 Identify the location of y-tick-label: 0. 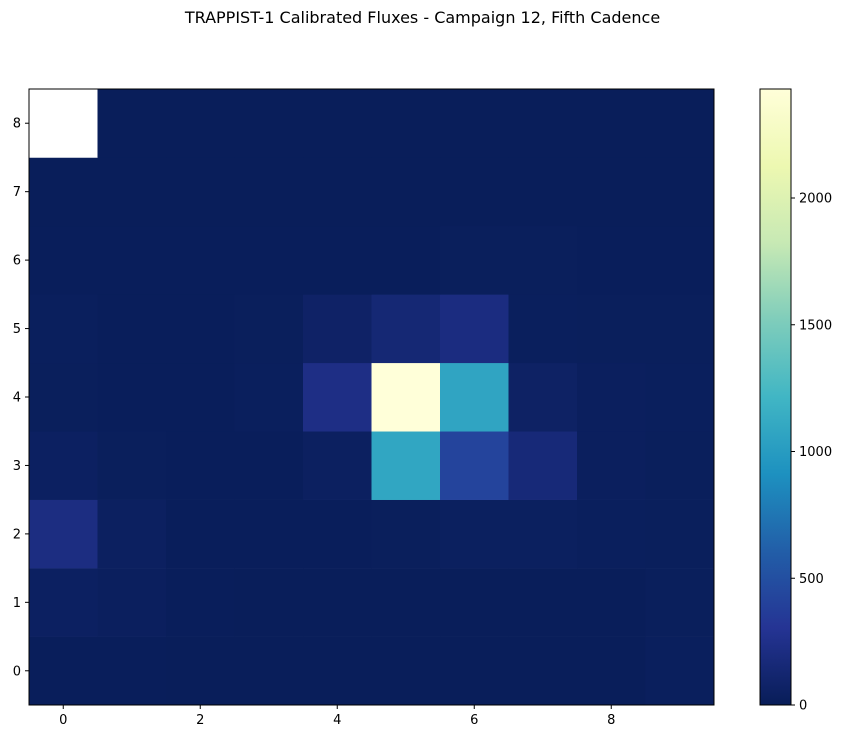
(17, 671).